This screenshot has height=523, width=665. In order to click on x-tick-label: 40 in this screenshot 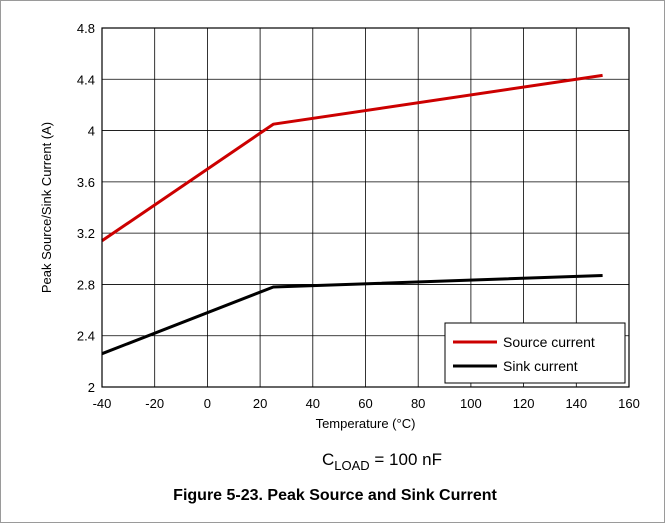, I will do `click(313, 403)`.